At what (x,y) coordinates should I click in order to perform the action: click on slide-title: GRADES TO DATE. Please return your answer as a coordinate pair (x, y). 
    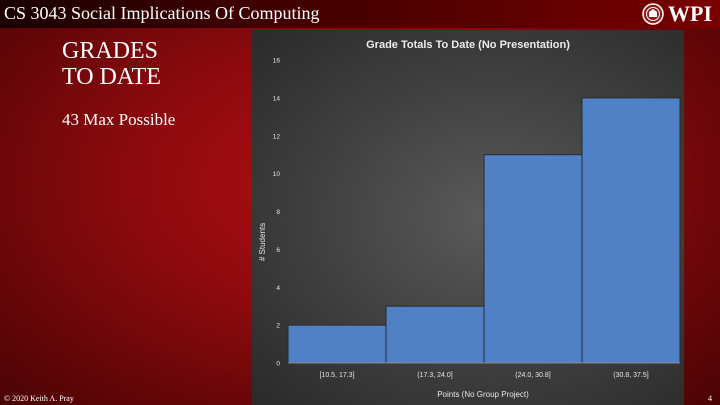
    Looking at the image, I should click on (111, 64).